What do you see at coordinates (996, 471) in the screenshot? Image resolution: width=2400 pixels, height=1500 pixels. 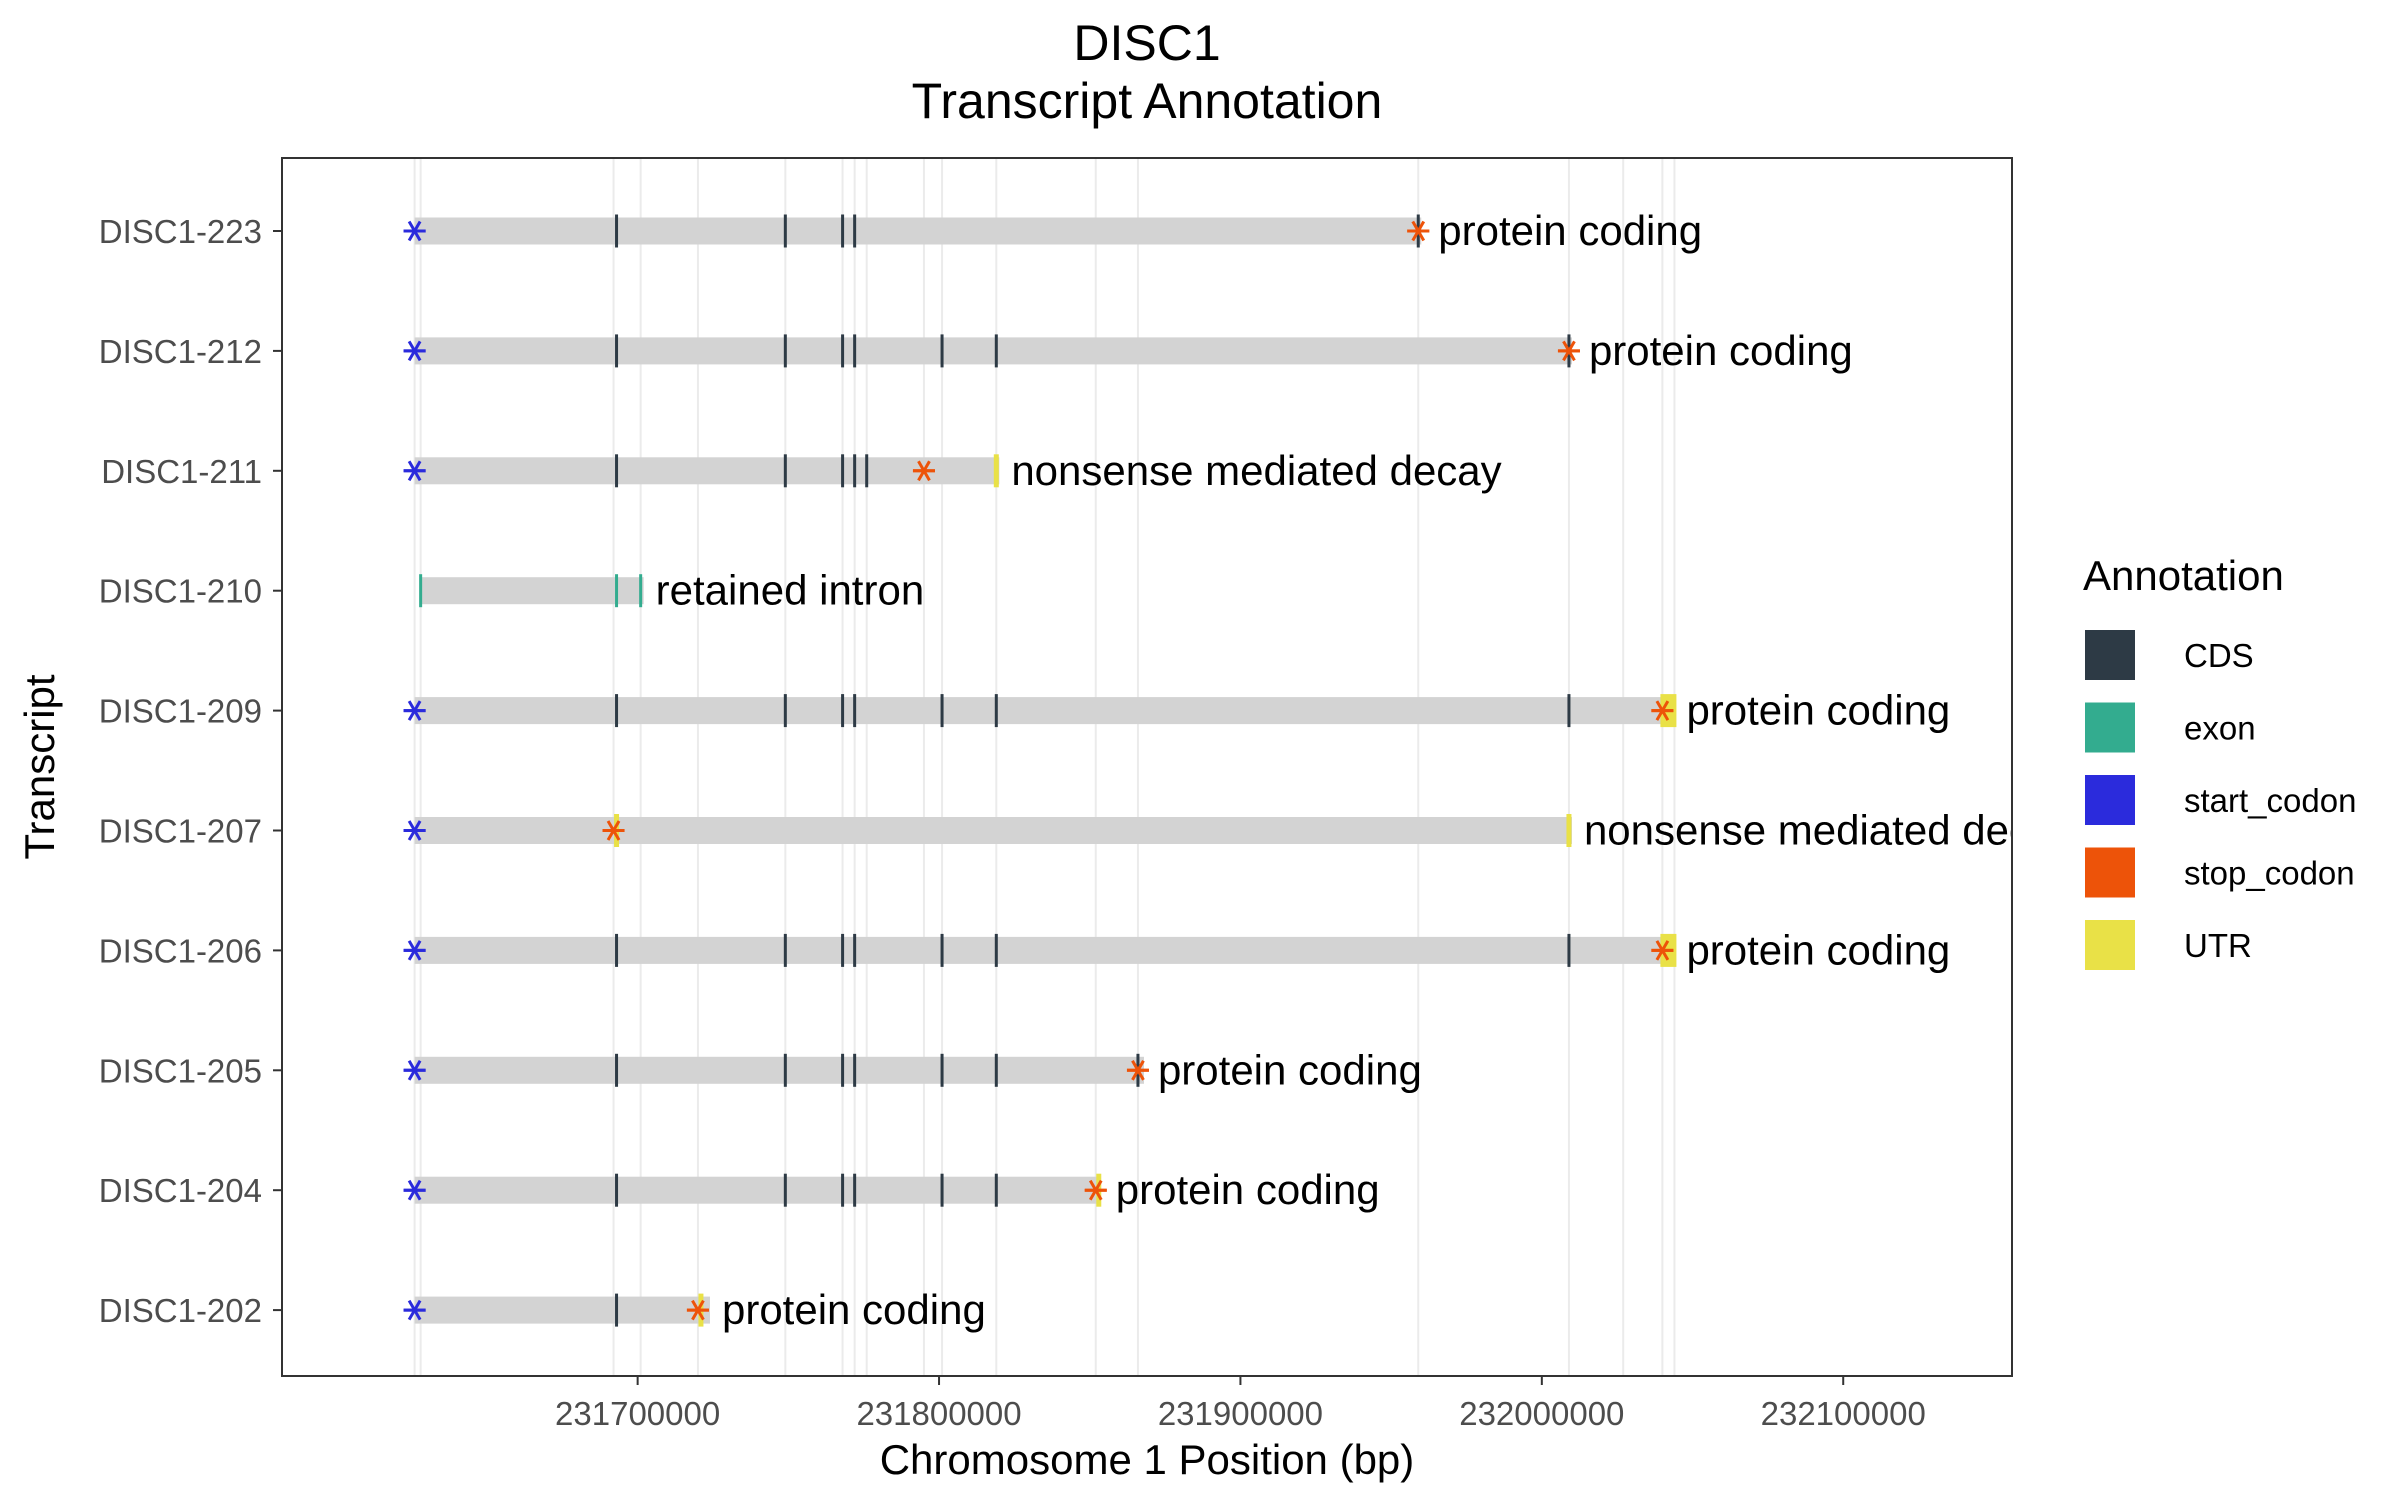 I see `utr-mark` at bounding box center [996, 471].